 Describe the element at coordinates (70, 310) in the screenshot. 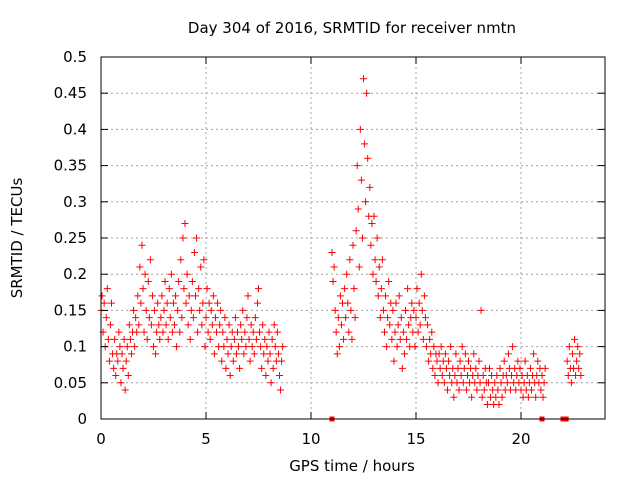

I see `y-tick-label: 0.15` at that location.